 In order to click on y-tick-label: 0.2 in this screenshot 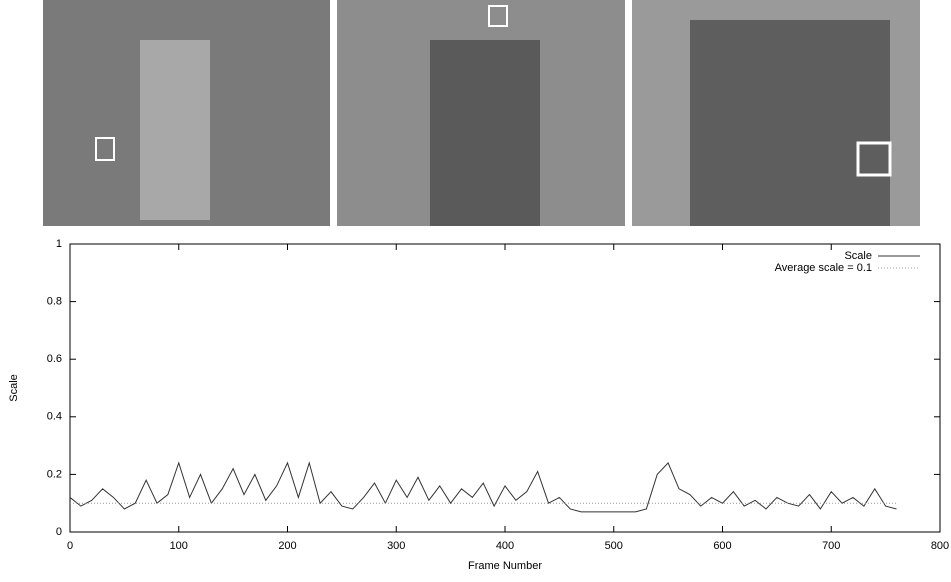, I will do `click(54, 474)`.